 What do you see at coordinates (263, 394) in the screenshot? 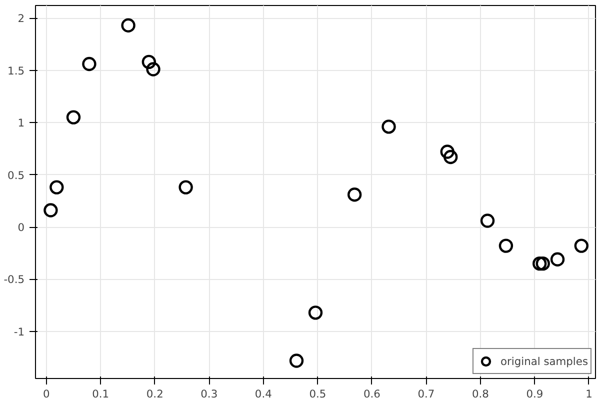
I see `x-tick-label: 0.4` at bounding box center [263, 394].